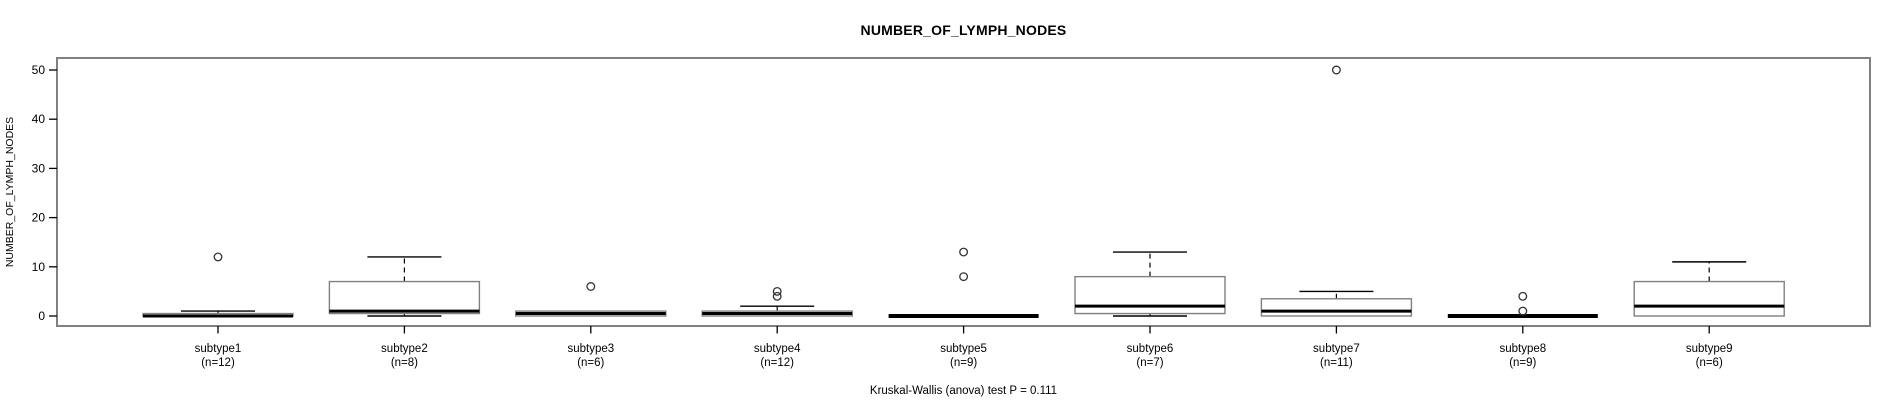 The width and height of the screenshot is (1900, 400). I want to click on y-tick-label: 30, so click(39, 168).